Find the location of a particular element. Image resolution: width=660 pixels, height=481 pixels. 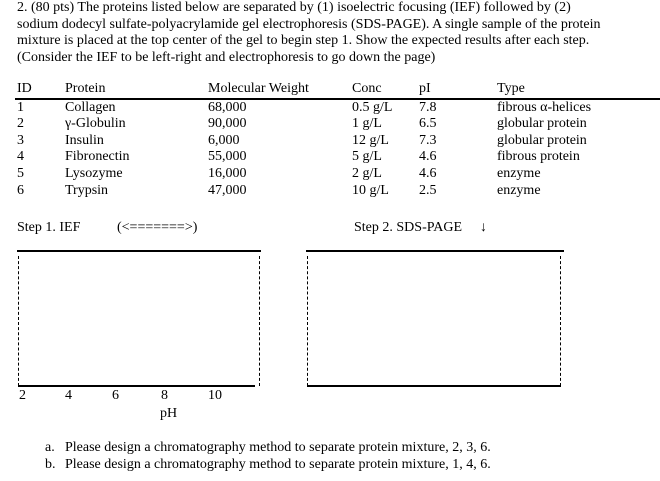

table-cell: 6,000 is located at coordinates (224, 140).